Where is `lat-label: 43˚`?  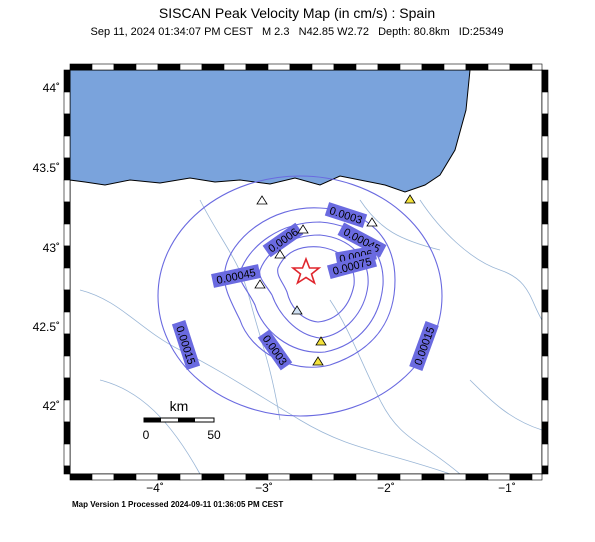
lat-label: 43˚ is located at coordinates (51, 248).